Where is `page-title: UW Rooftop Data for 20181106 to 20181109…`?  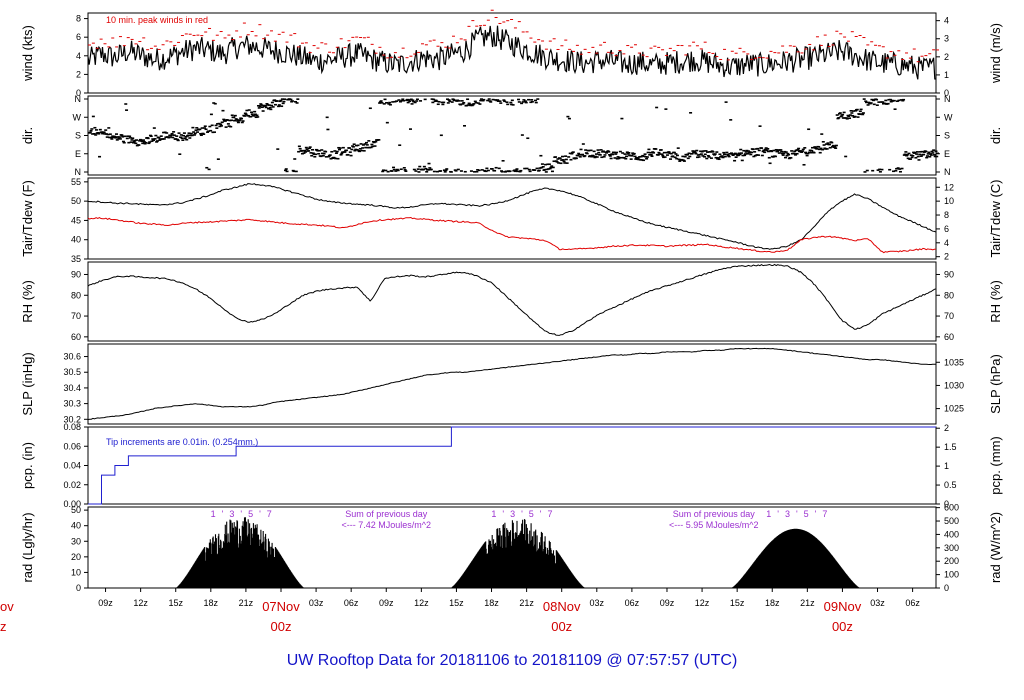 page-title: UW Rooftop Data for 20181106 to 20181109… is located at coordinates (512, 660).